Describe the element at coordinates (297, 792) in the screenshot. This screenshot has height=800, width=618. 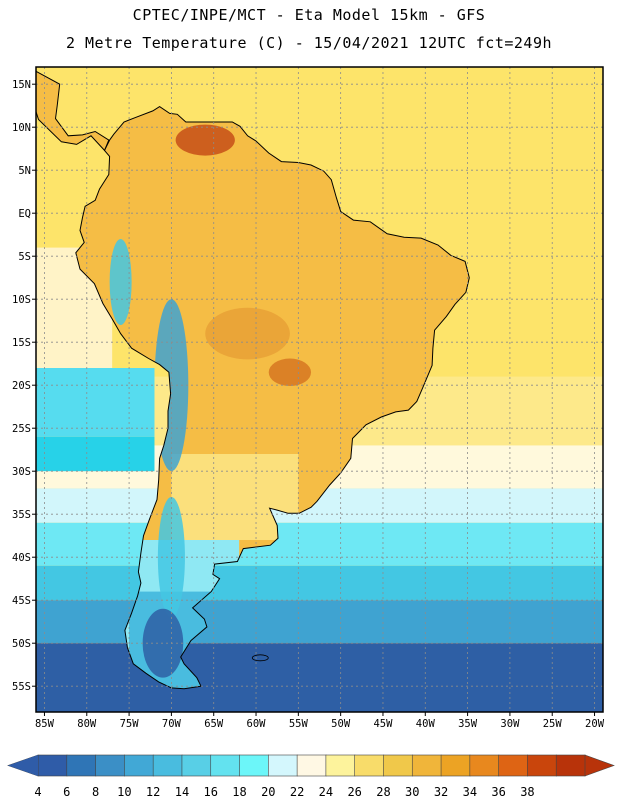
I see `colorbar-level-label: 22` at that location.